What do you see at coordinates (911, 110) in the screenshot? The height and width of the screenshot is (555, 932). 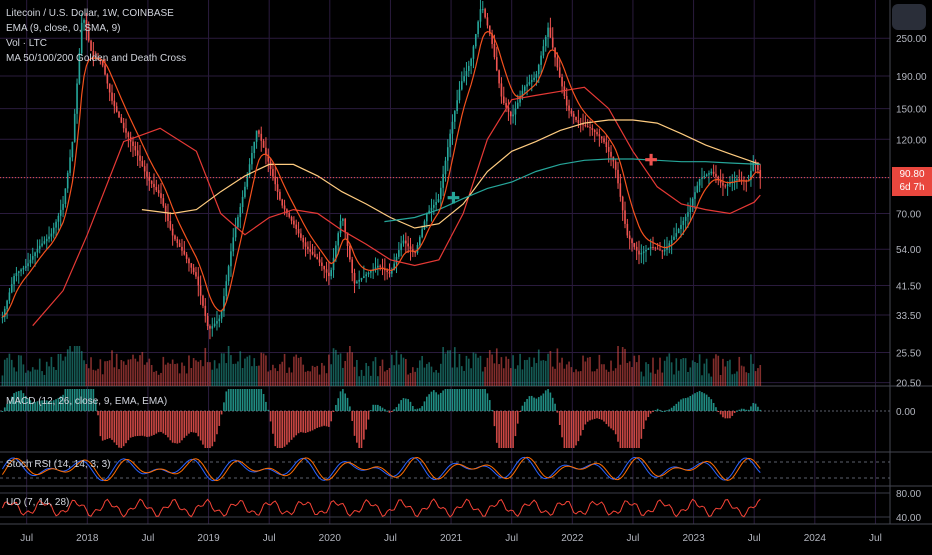 I see `y-tick-label: 150.00` at bounding box center [911, 110].